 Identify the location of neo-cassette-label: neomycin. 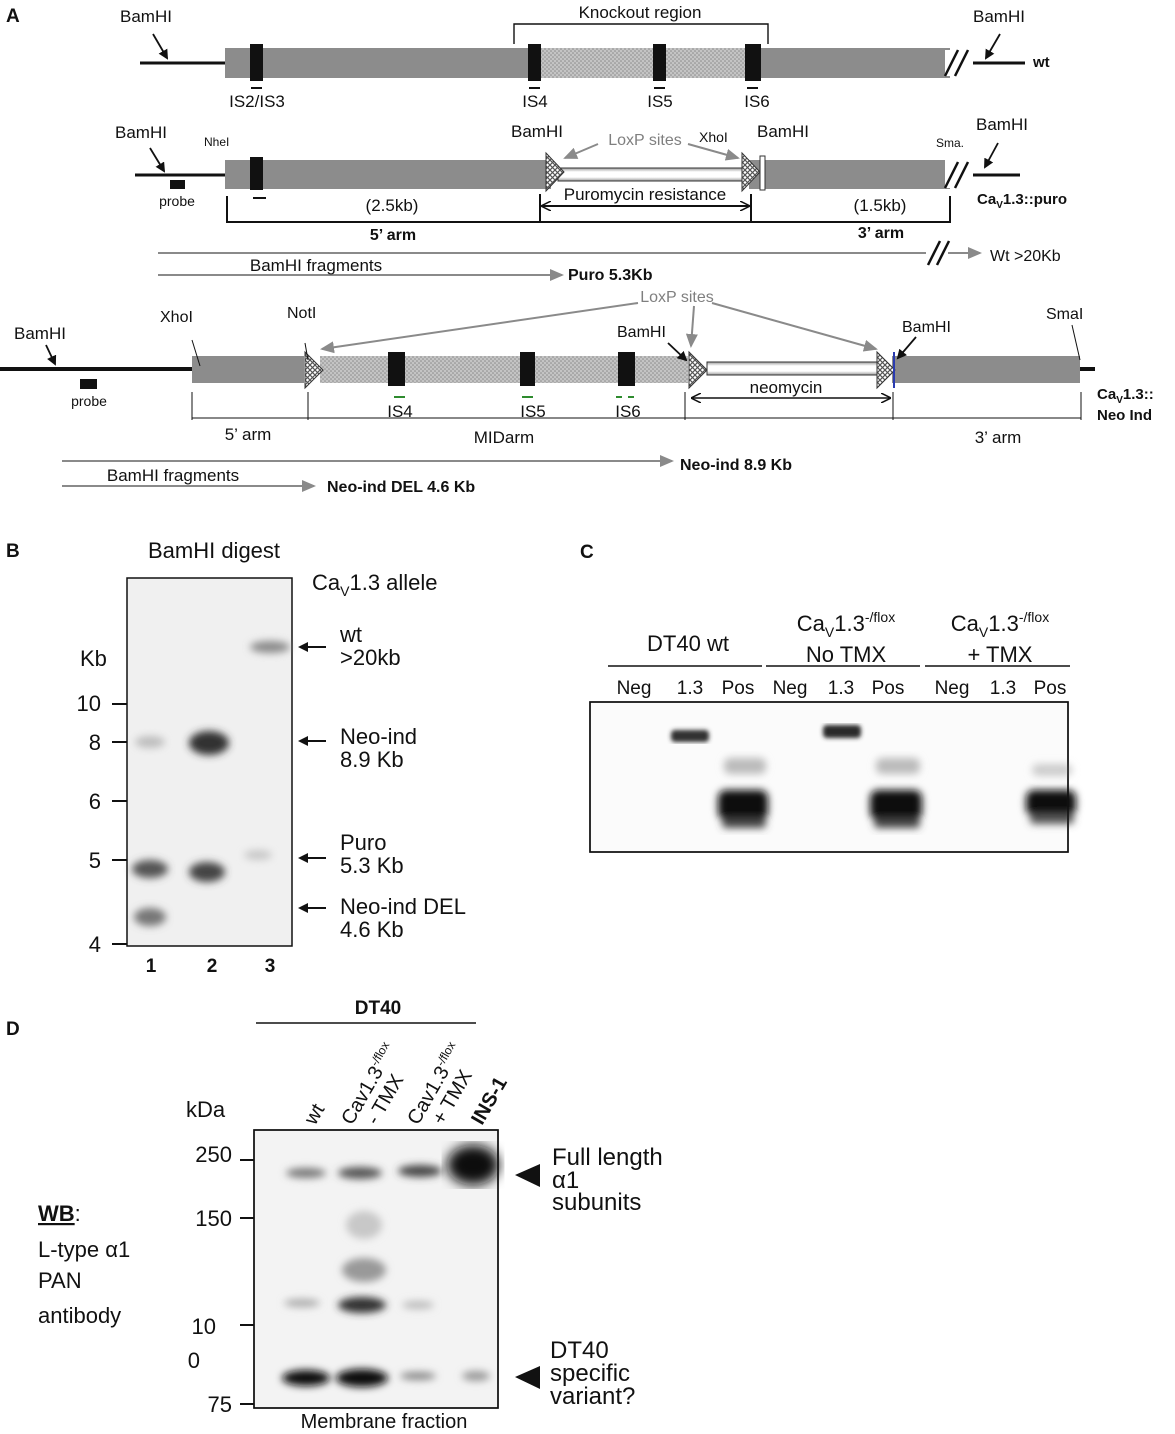
(786, 387).